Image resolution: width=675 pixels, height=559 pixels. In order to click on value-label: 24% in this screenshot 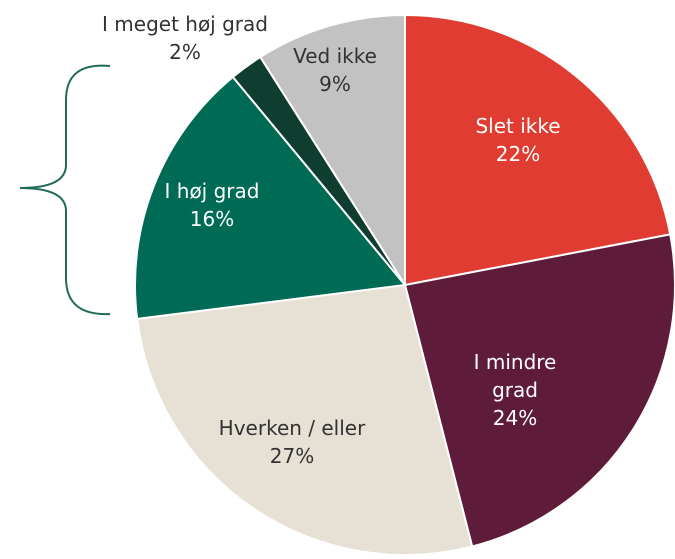, I will do `click(515, 418)`.